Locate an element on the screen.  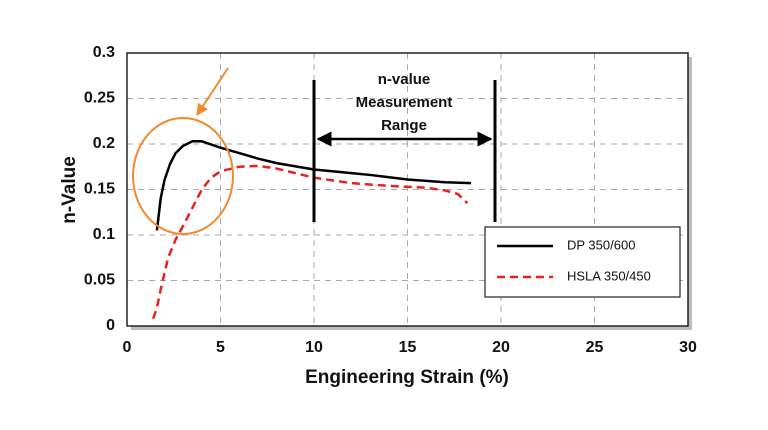
y-tick-label: 0.15 is located at coordinates (99, 189).